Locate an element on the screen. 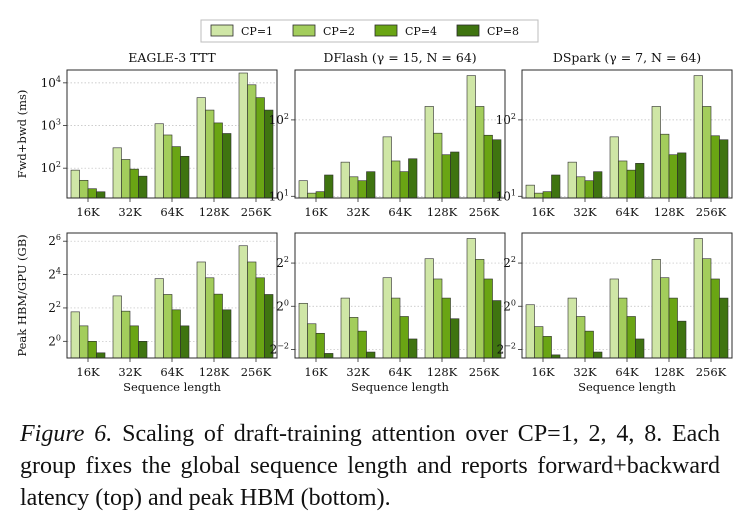 The image size is (740, 529). y-tick-label: 104 is located at coordinates (51, 82).